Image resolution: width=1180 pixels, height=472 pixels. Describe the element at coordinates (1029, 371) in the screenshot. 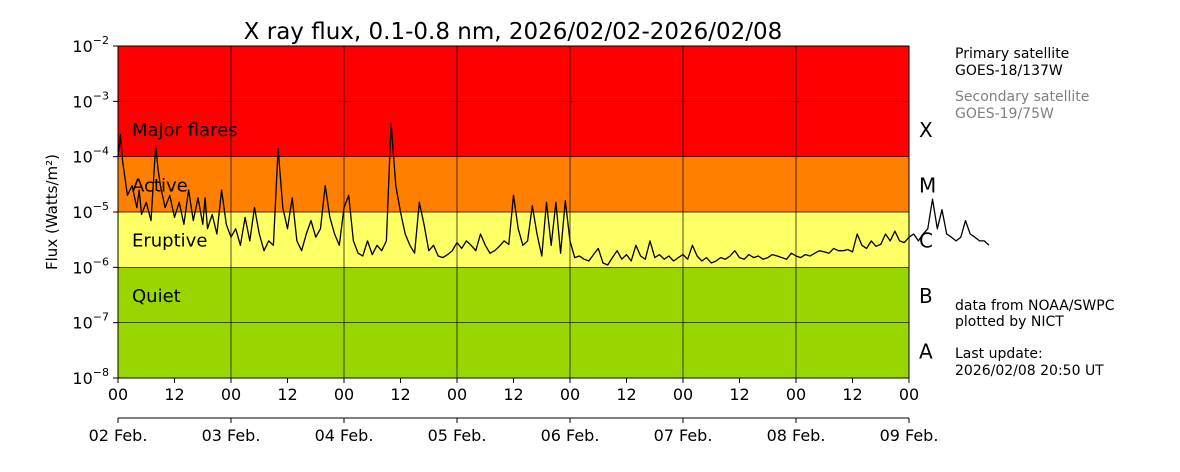

I see `last-update-value: 2026/02/08 20:50 UT` at that location.